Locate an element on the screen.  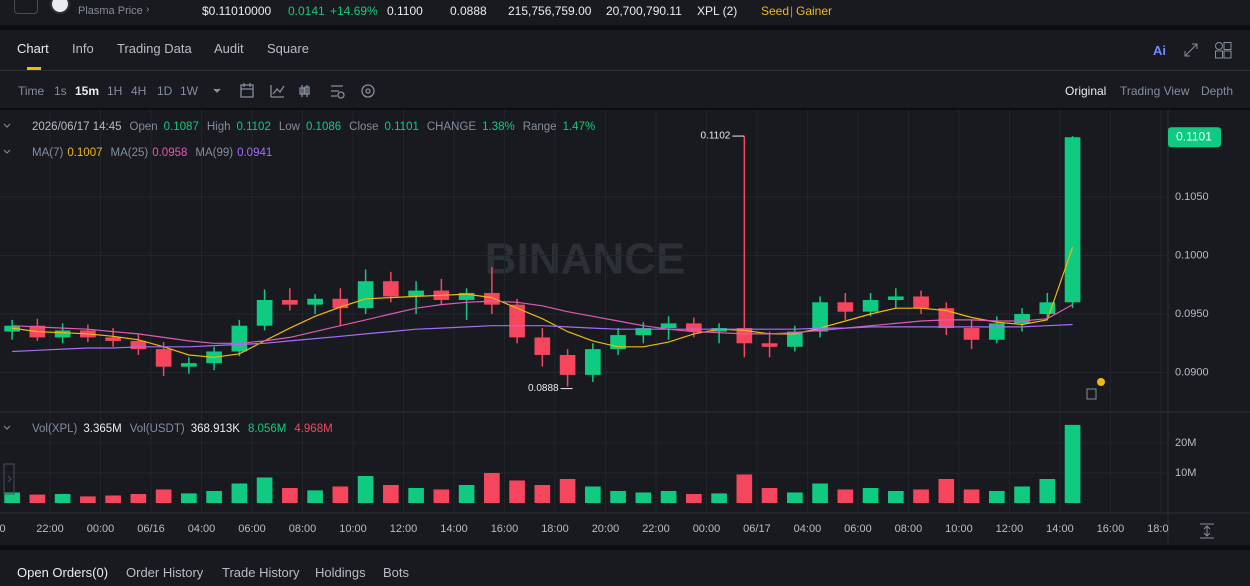
tab: Trade History is located at coordinates (261, 572).